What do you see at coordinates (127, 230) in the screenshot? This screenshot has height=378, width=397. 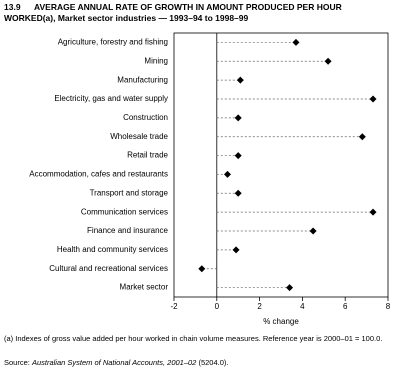 I see `y-tick-label: Finance and insurance` at bounding box center [127, 230].